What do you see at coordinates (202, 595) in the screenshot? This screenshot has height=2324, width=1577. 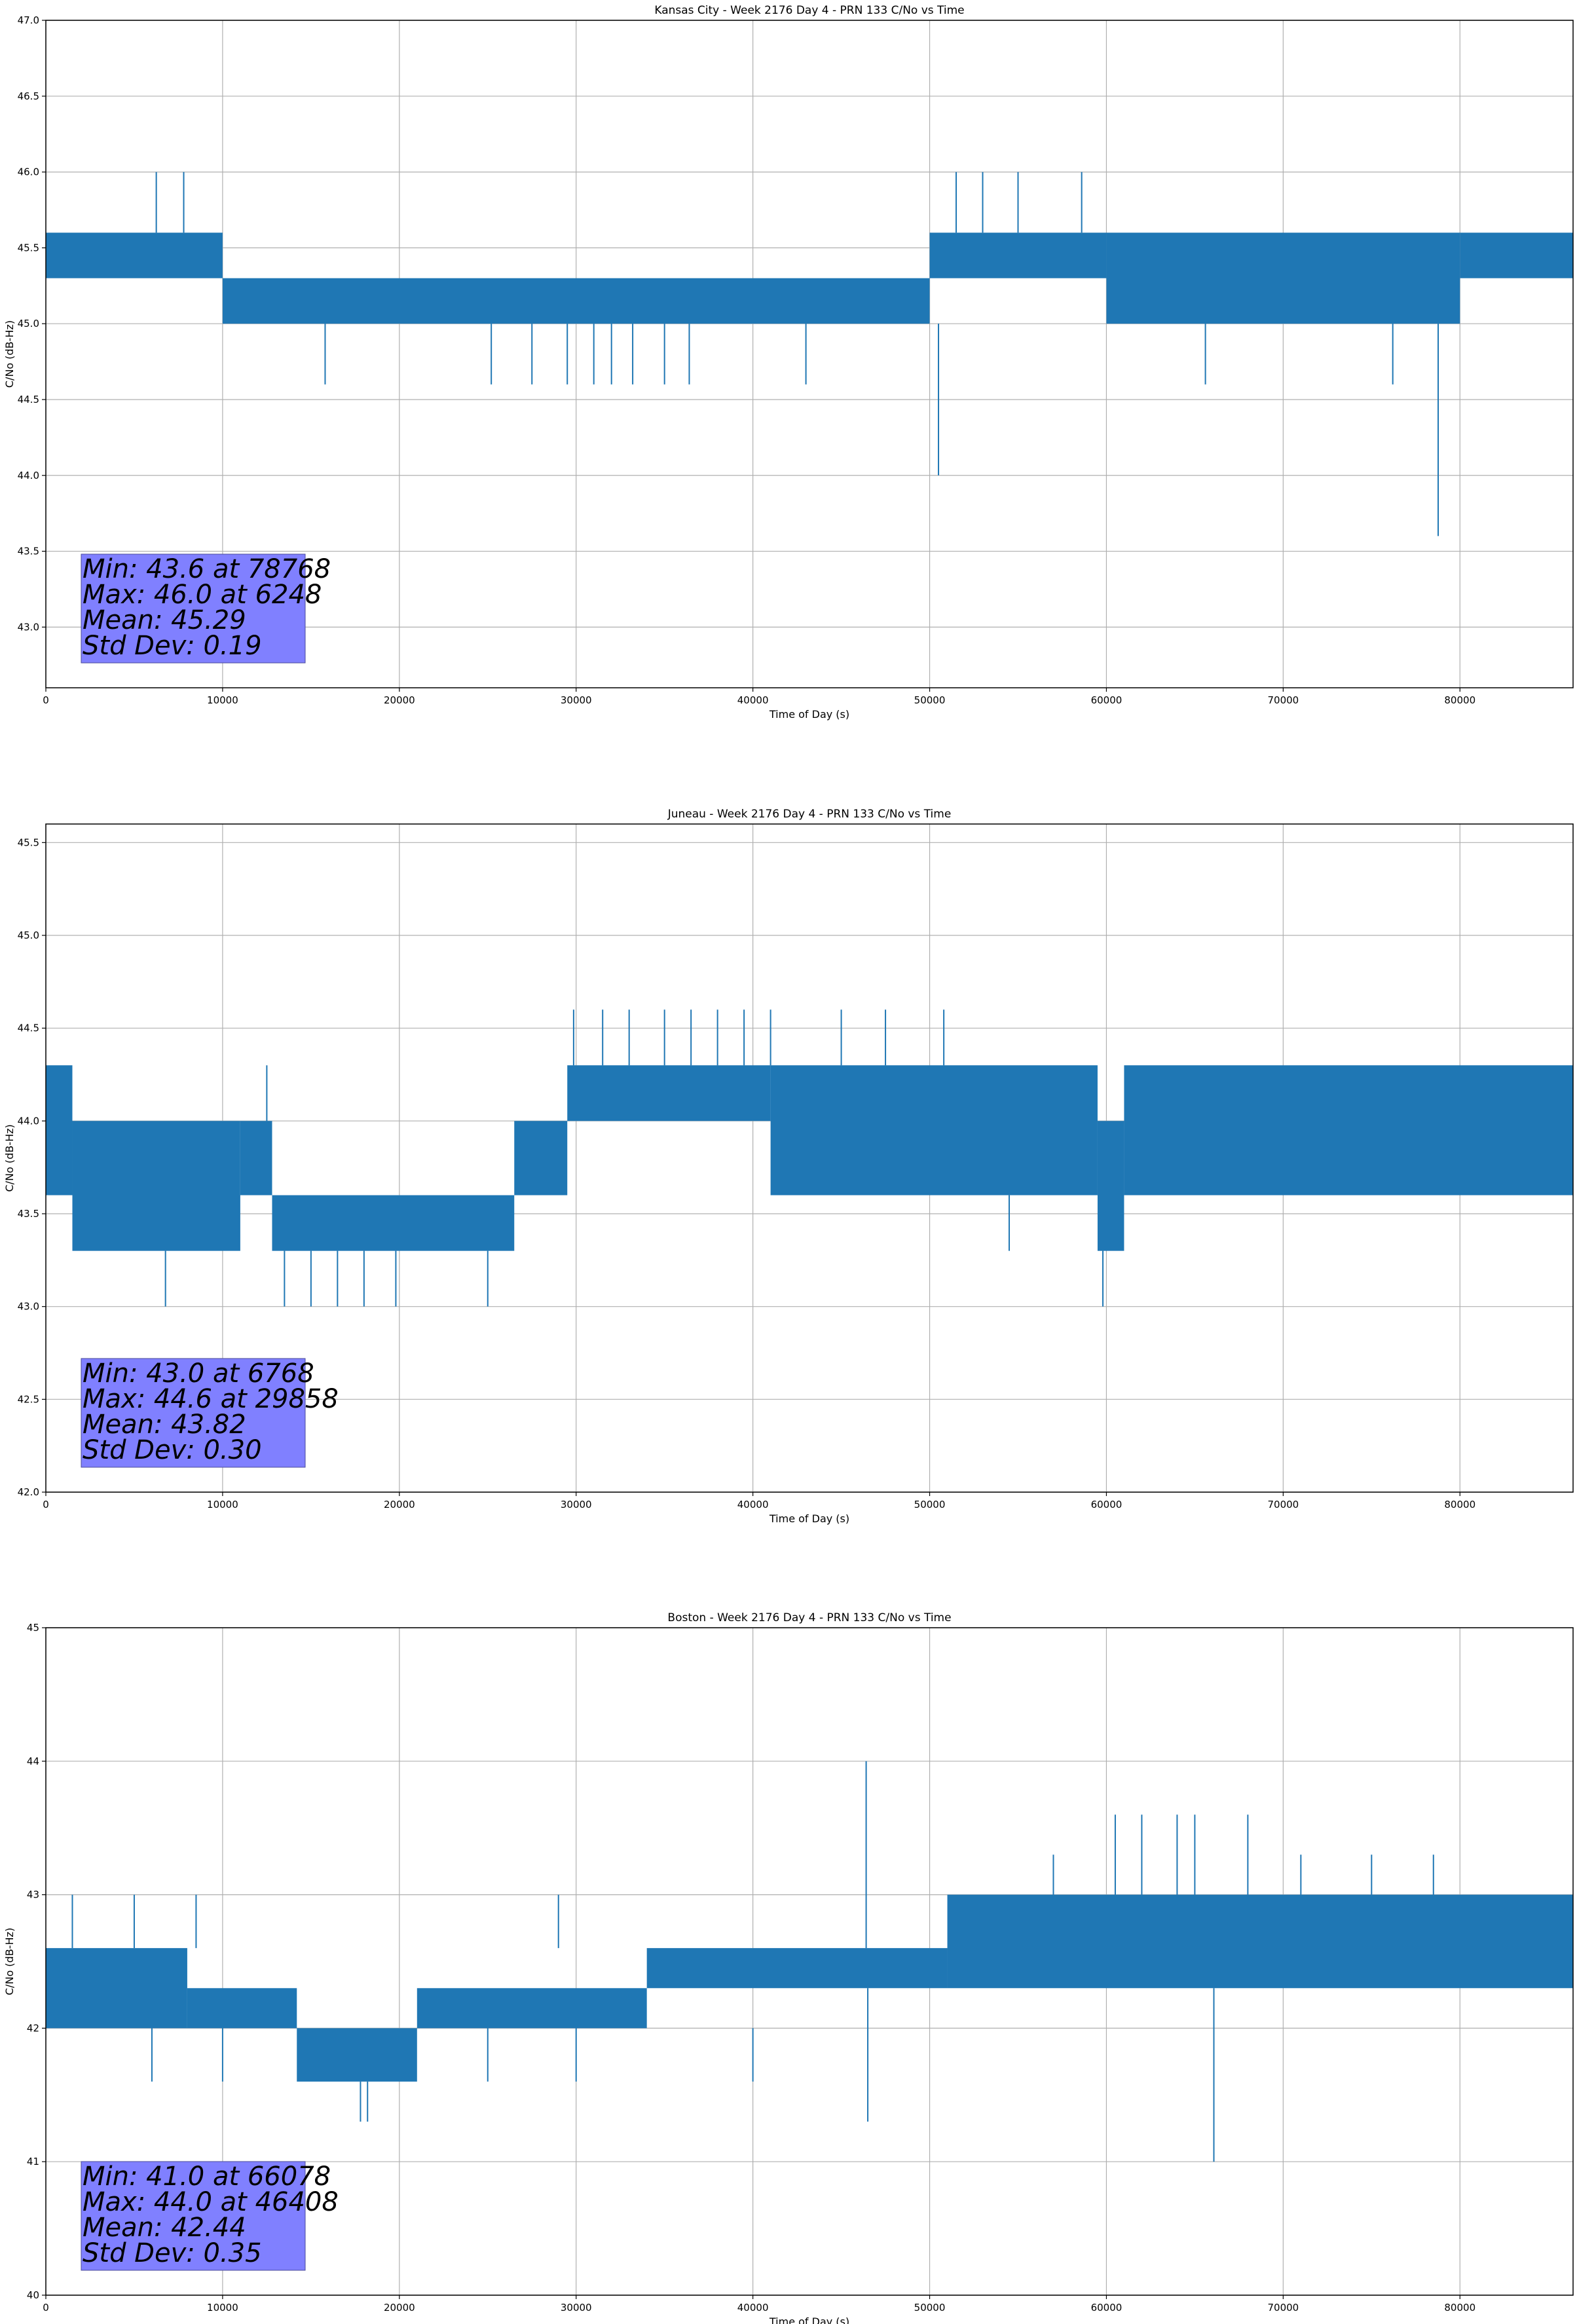 I see `stats-line: Max: 46.0 at 6248` at bounding box center [202, 595].